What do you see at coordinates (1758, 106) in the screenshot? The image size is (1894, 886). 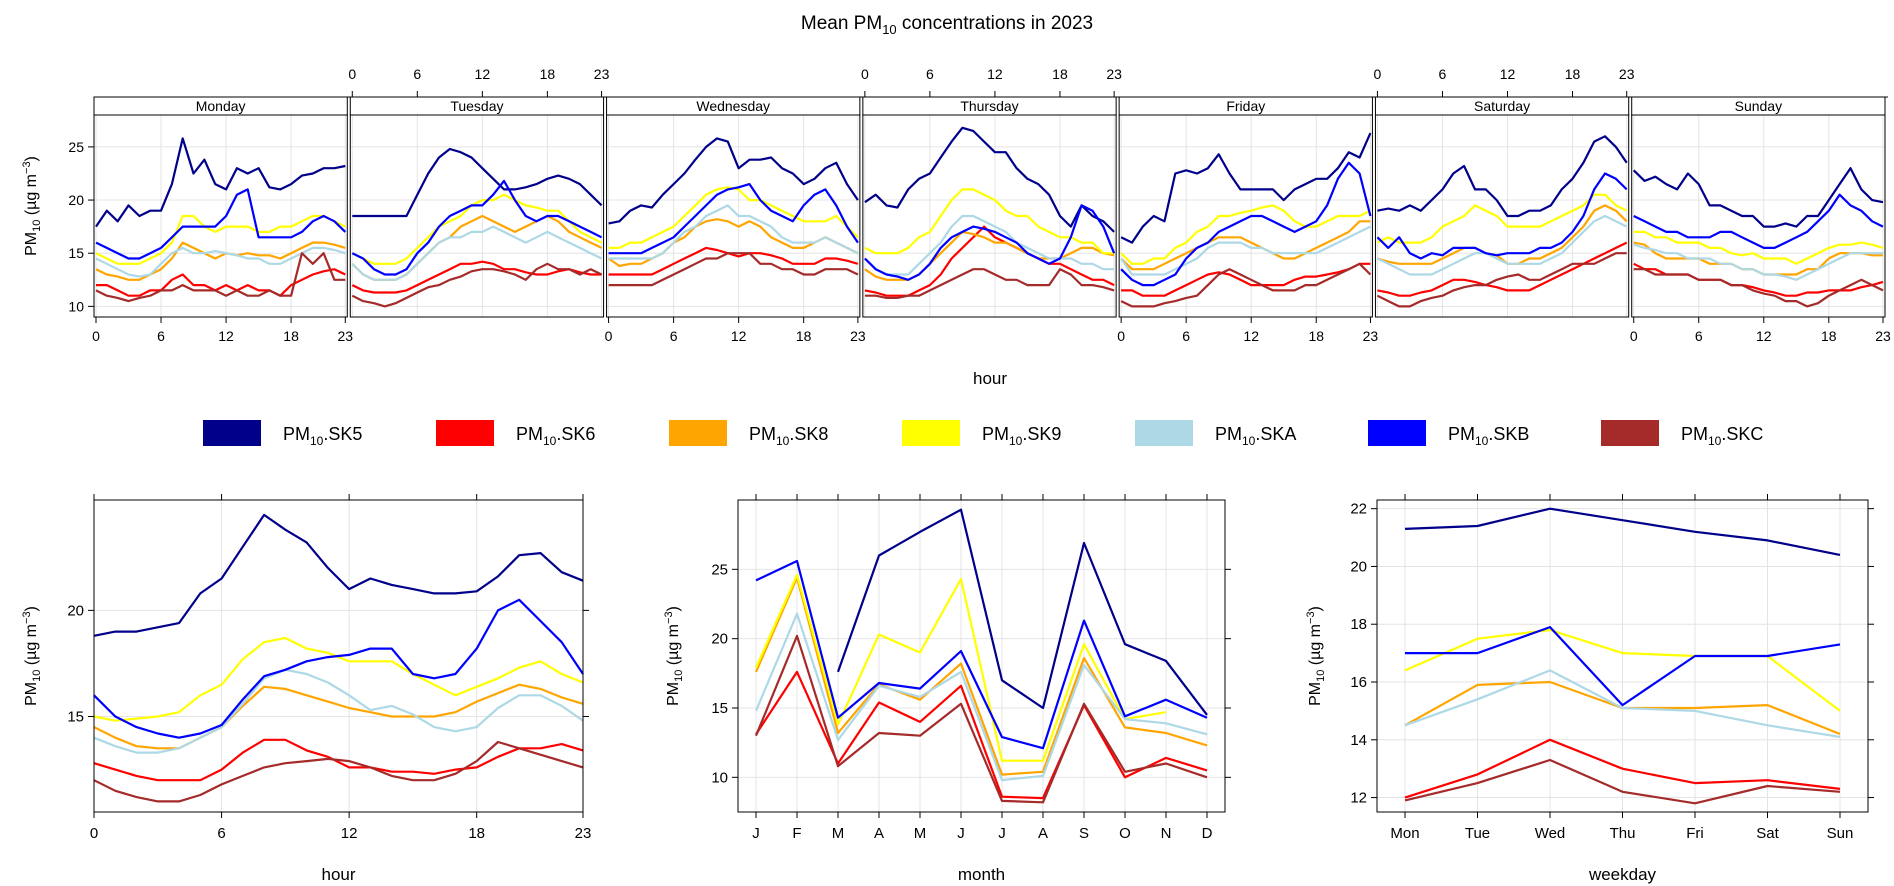 I see `panel-label: Sunday` at bounding box center [1758, 106].